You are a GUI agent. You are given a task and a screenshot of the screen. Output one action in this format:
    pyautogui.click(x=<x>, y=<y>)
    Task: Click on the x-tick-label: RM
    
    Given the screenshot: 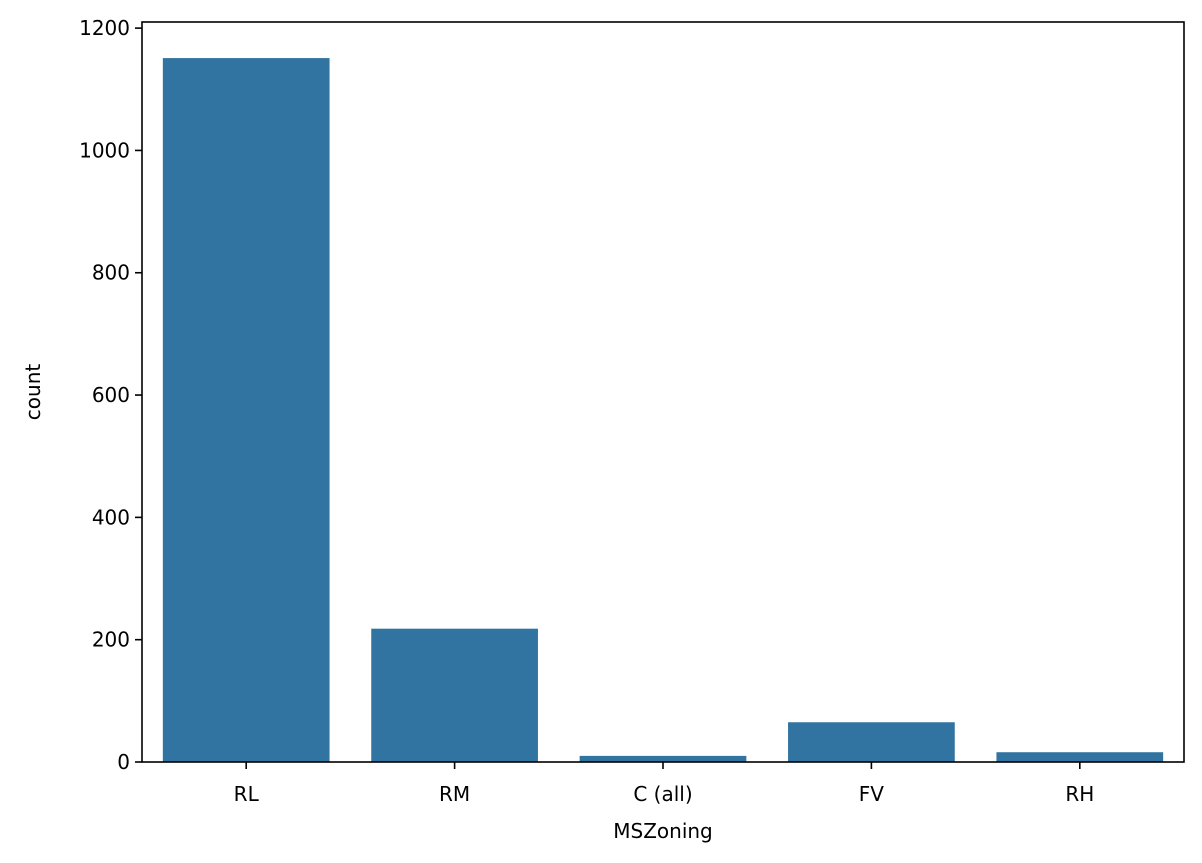 What is the action you would take?
    pyautogui.click(x=454, y=794)
    